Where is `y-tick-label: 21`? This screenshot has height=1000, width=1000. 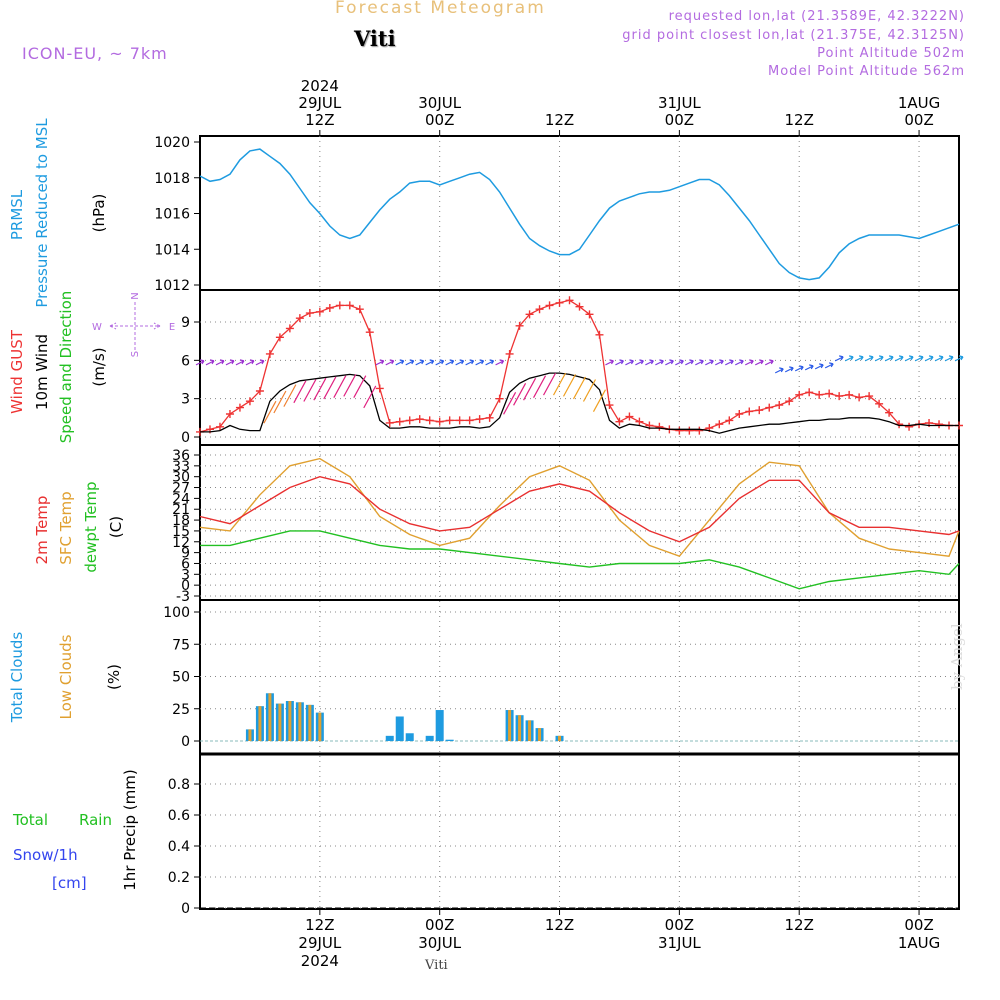
y-tick-label: 21 is located at coordinates (181, 510).